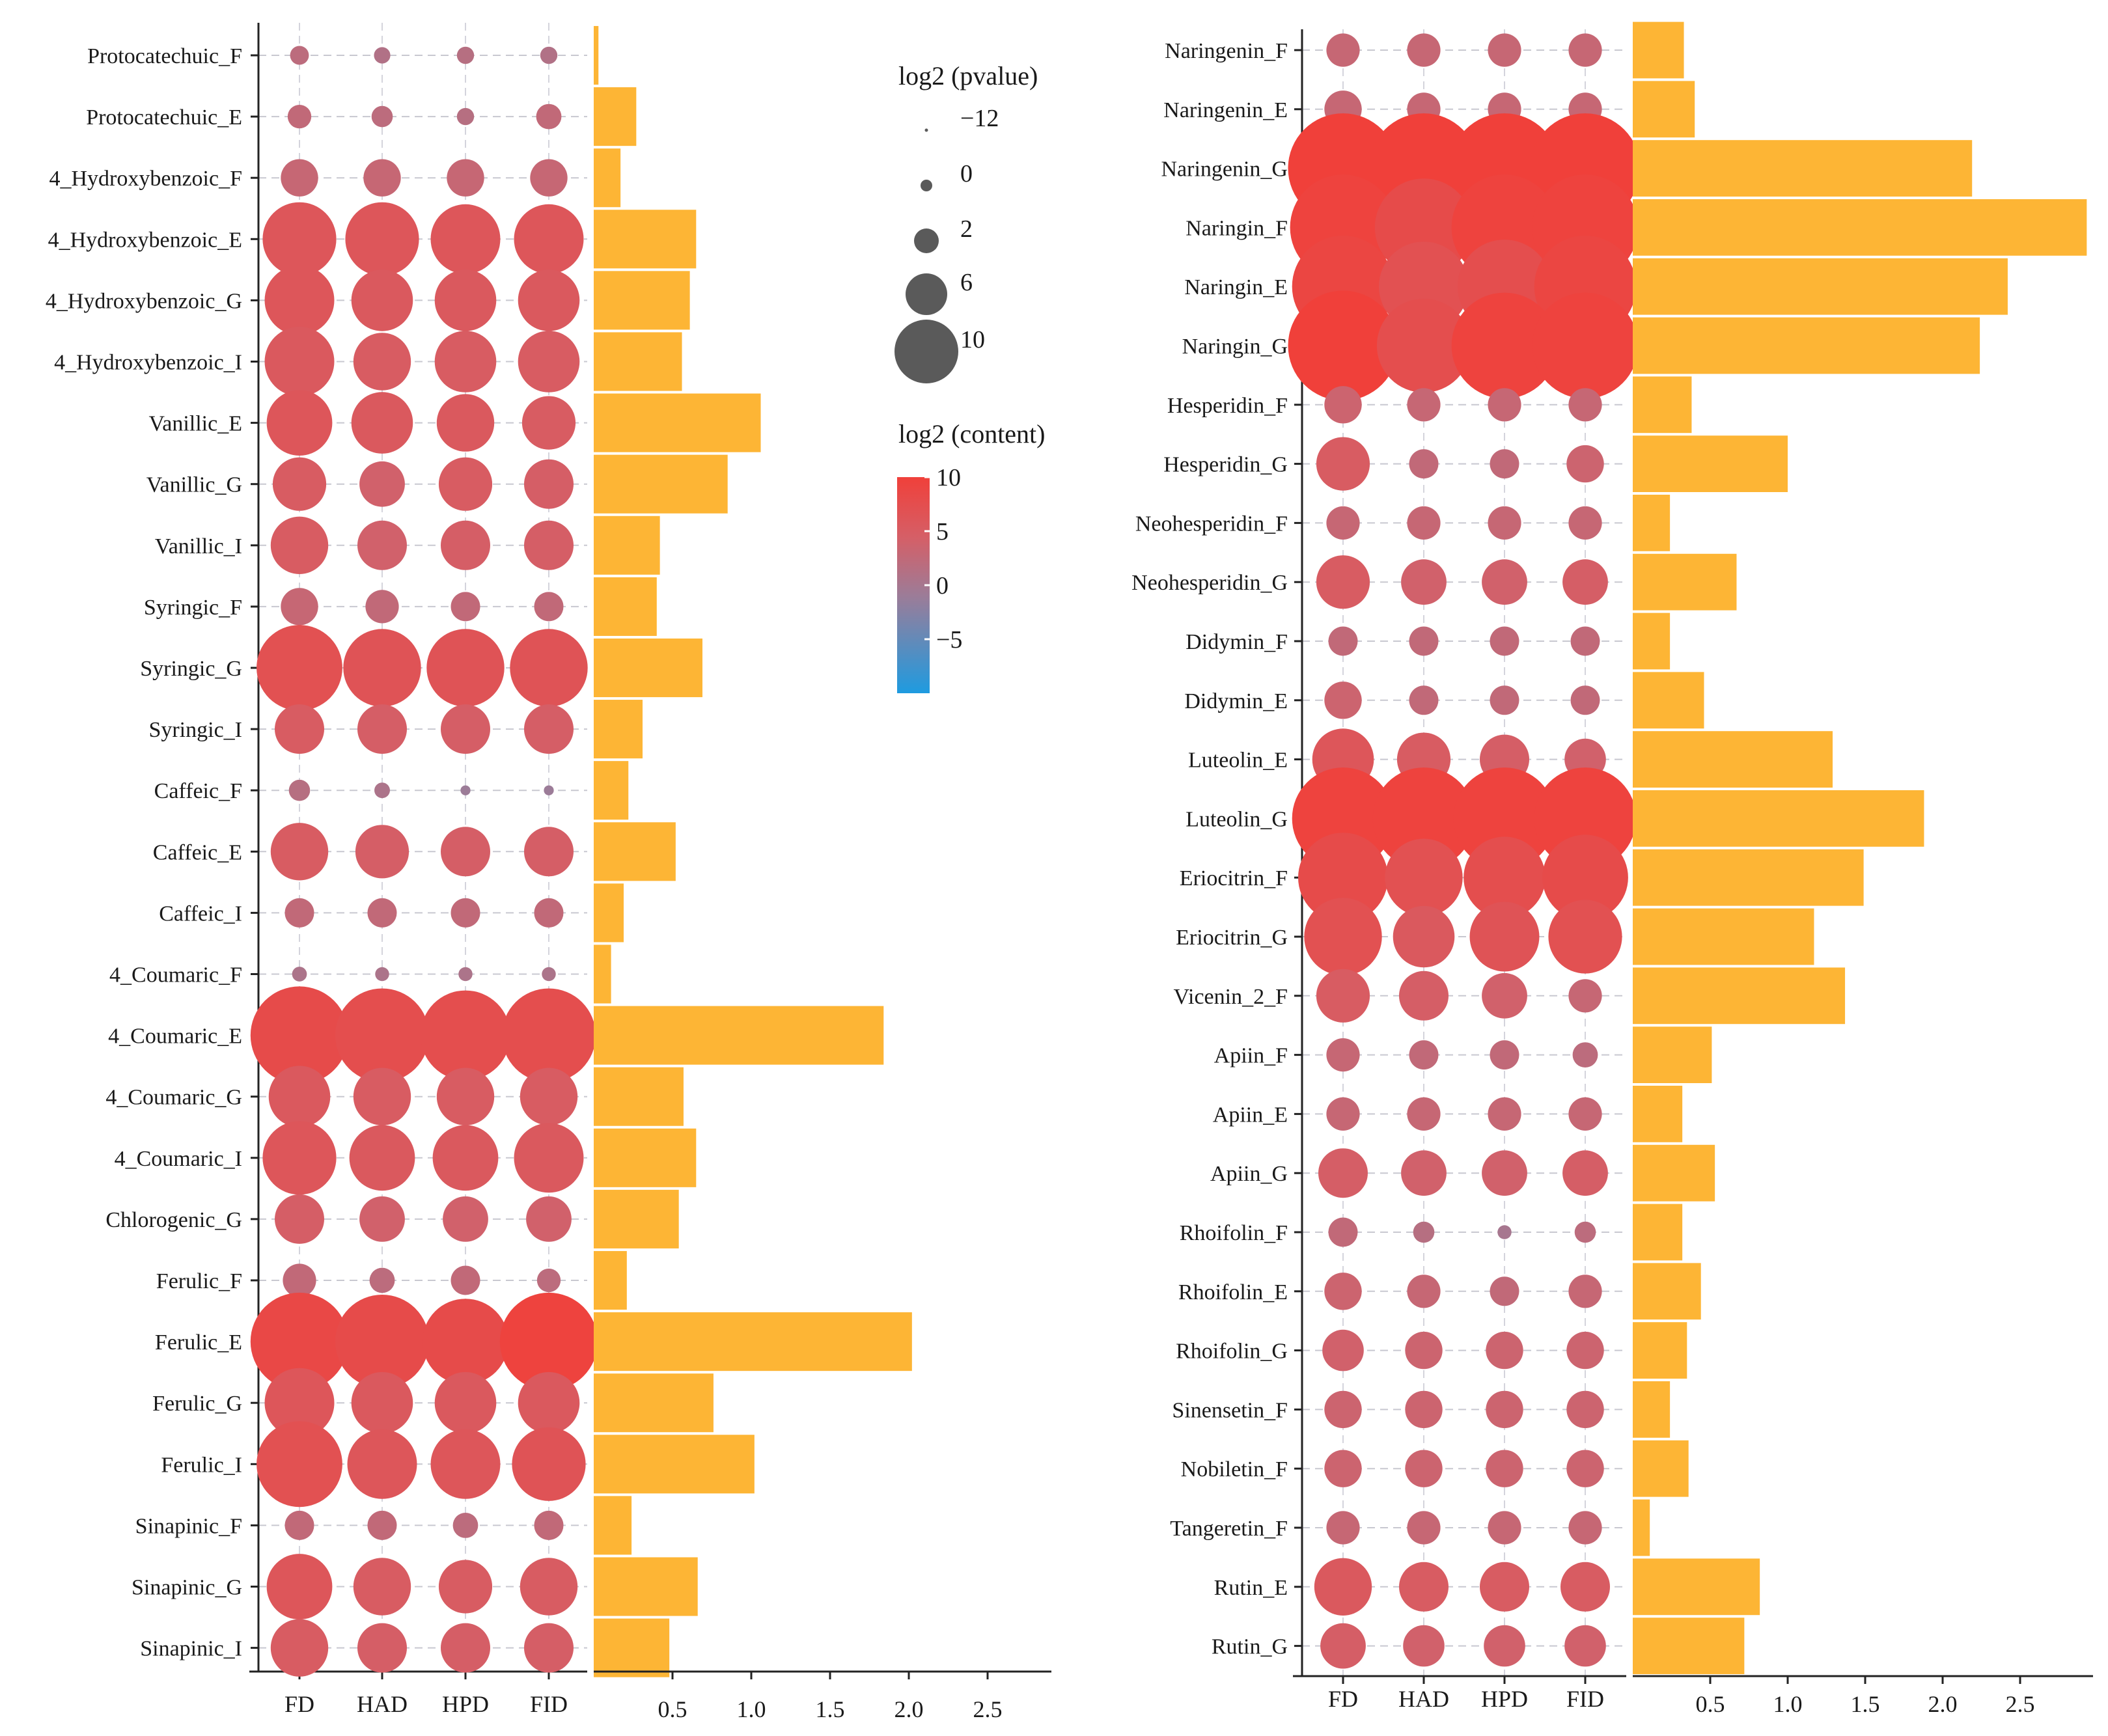 The image size is (2108, 1736). Describe the element at coordinates (299, 1704) in the screenshot. I see `column-label: FD` at that location.